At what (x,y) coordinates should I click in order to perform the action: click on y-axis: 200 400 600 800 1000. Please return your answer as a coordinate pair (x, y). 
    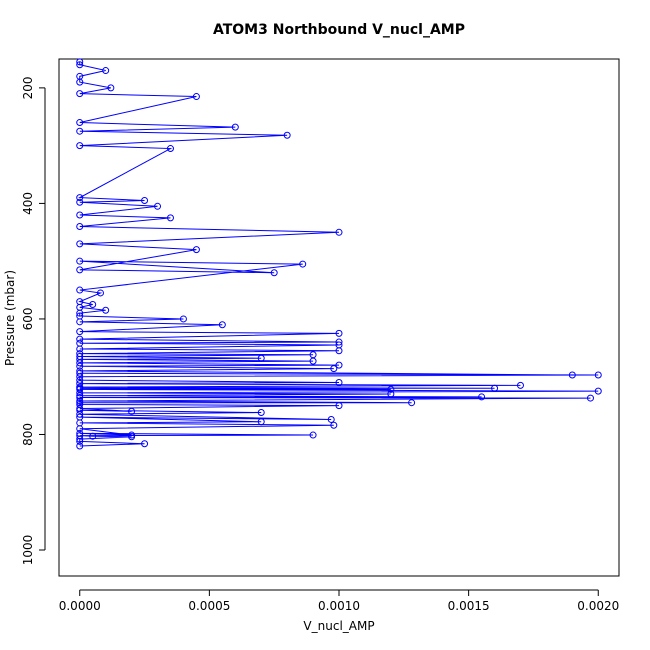
    Looking at the image, I should click on (33, 321).